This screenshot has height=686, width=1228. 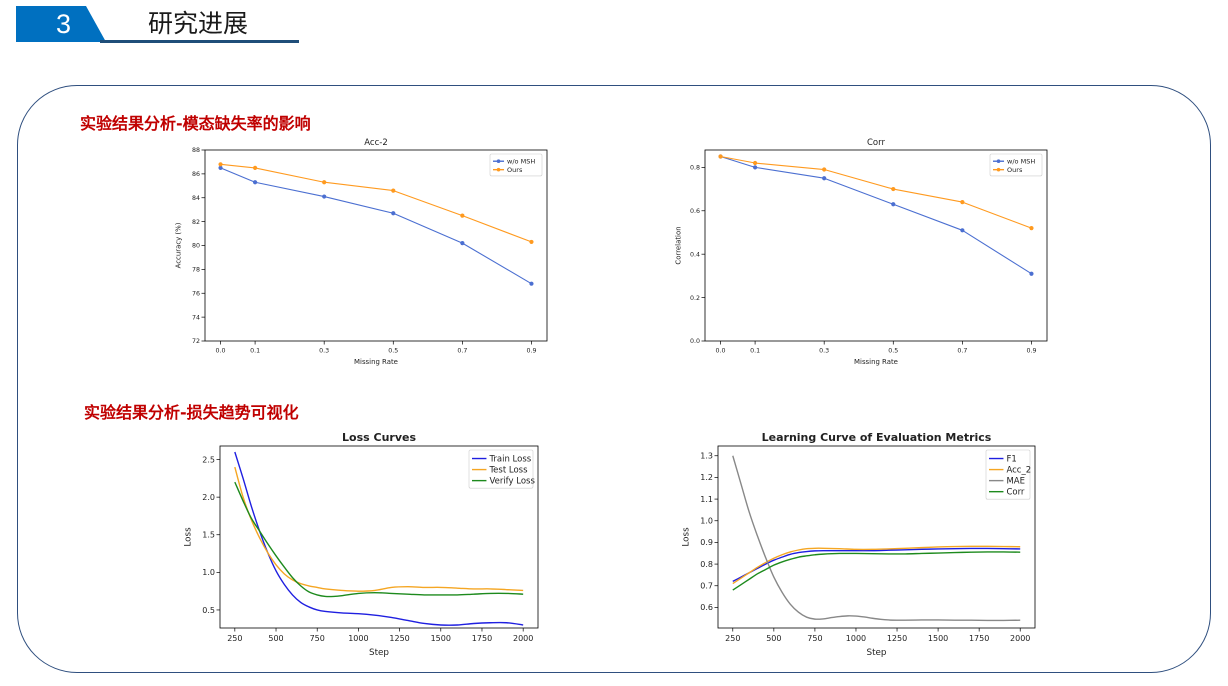 What do you see at coordinates (376, 143) in the screenshot?
I see `chart-title: Acc-2` at bounding box center [376, 143].